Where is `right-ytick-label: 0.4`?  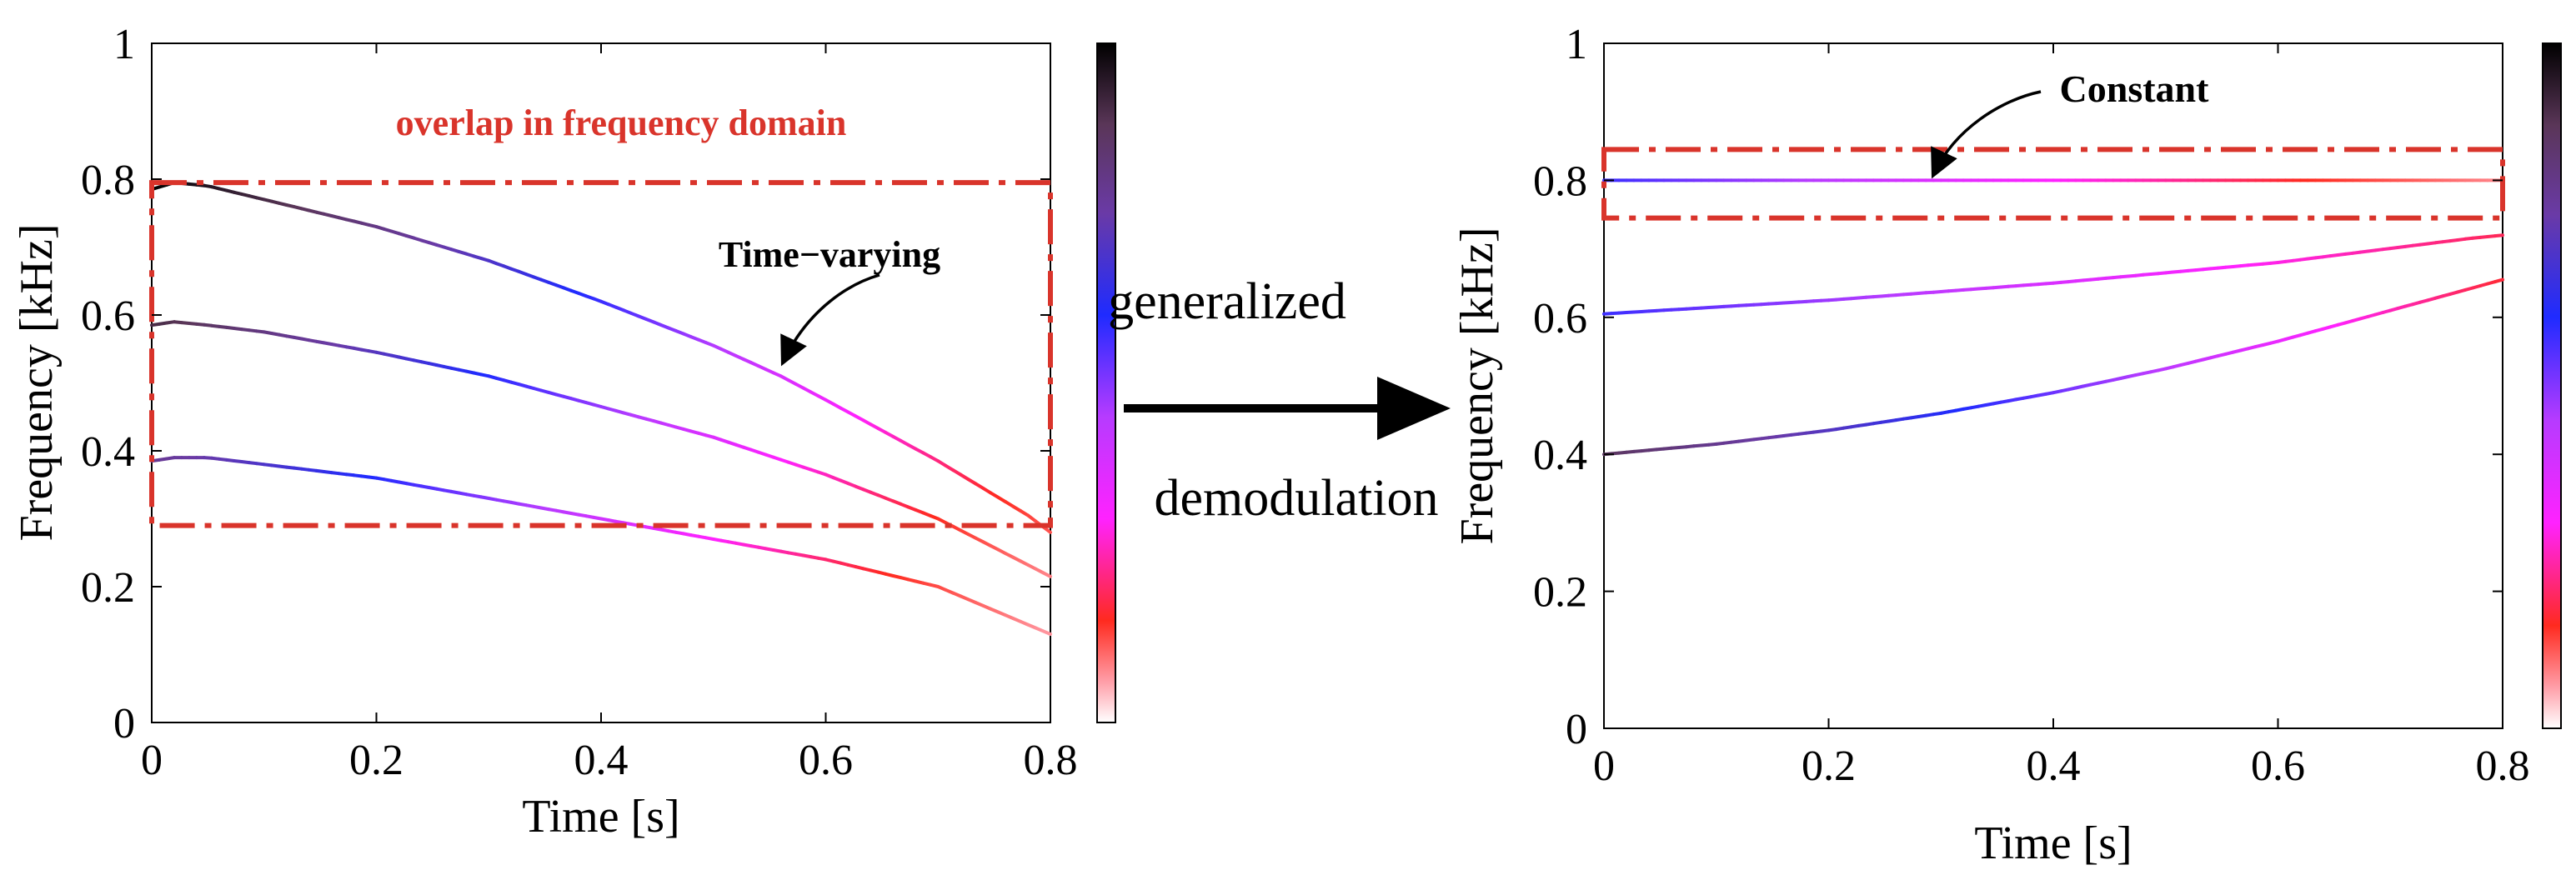 right-ytick-label: 0.4 is located at coordinates (1560, 456).